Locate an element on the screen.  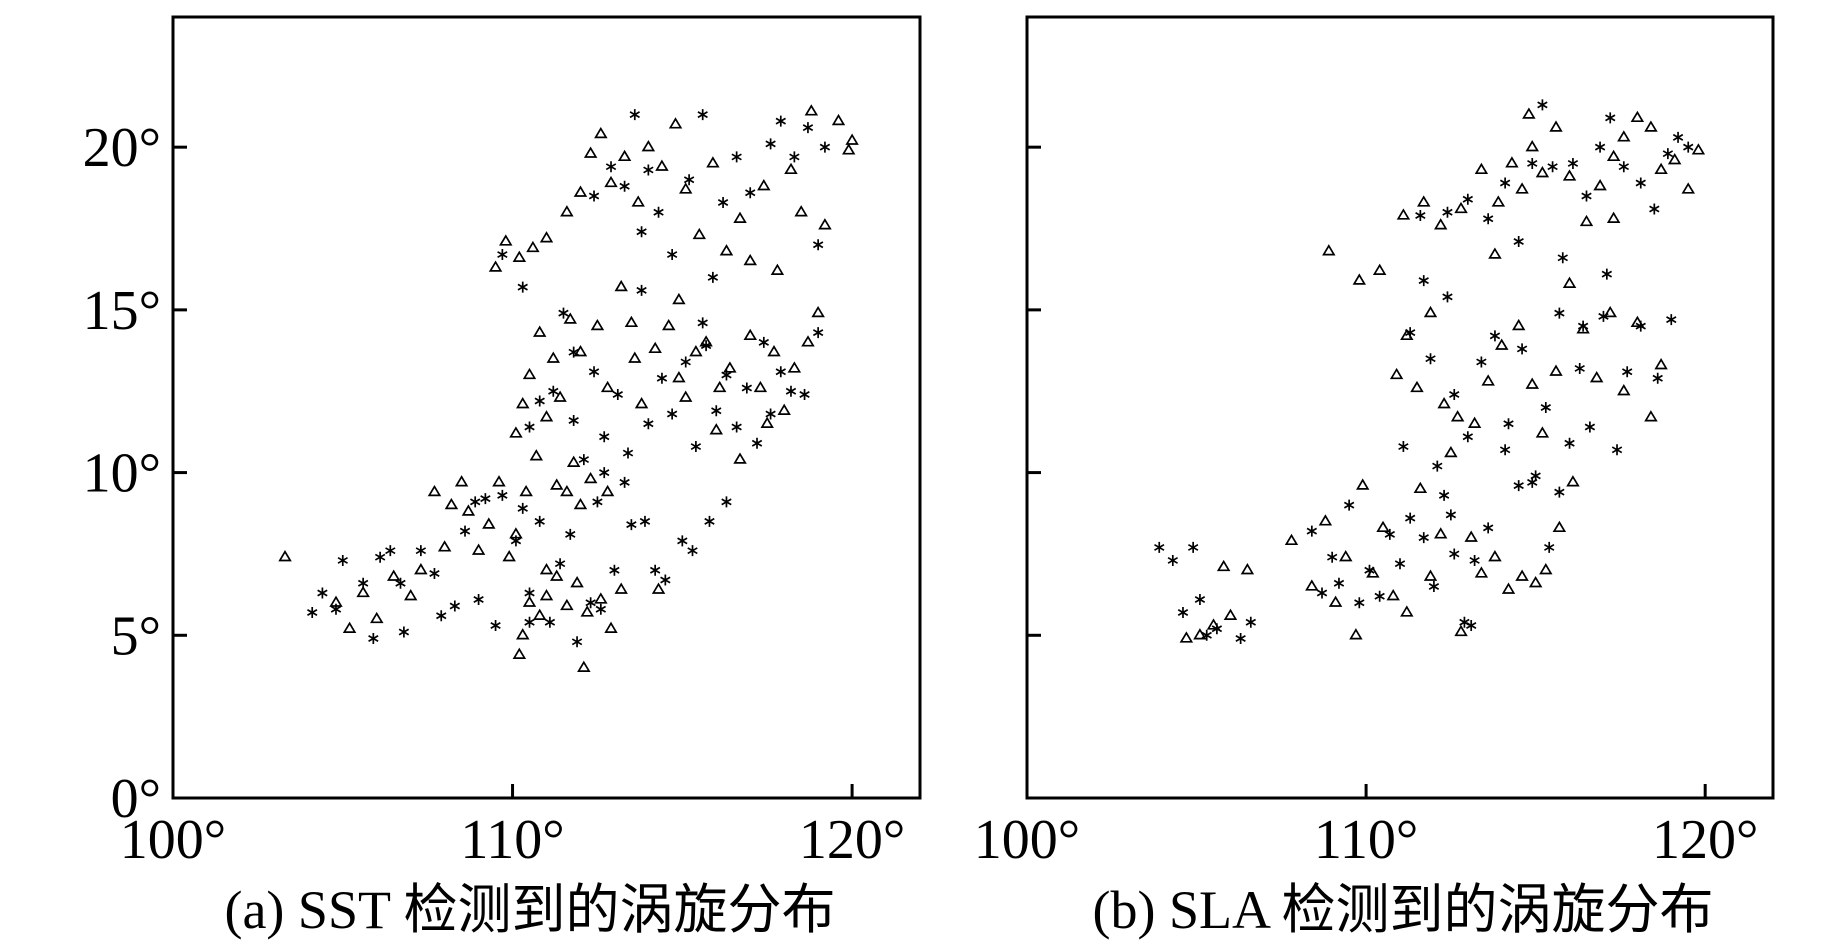
tick-labels-sla: 100° 110° 120° is located at coordinates (1366, 840).